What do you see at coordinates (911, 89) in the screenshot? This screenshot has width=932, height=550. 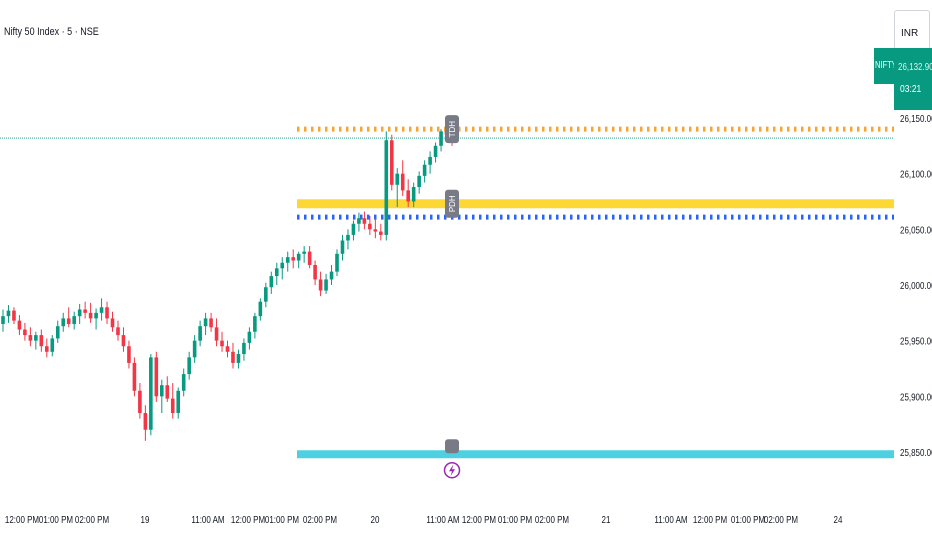 I see `bar-countdown: 03:21` at bounding box center [911, 89].